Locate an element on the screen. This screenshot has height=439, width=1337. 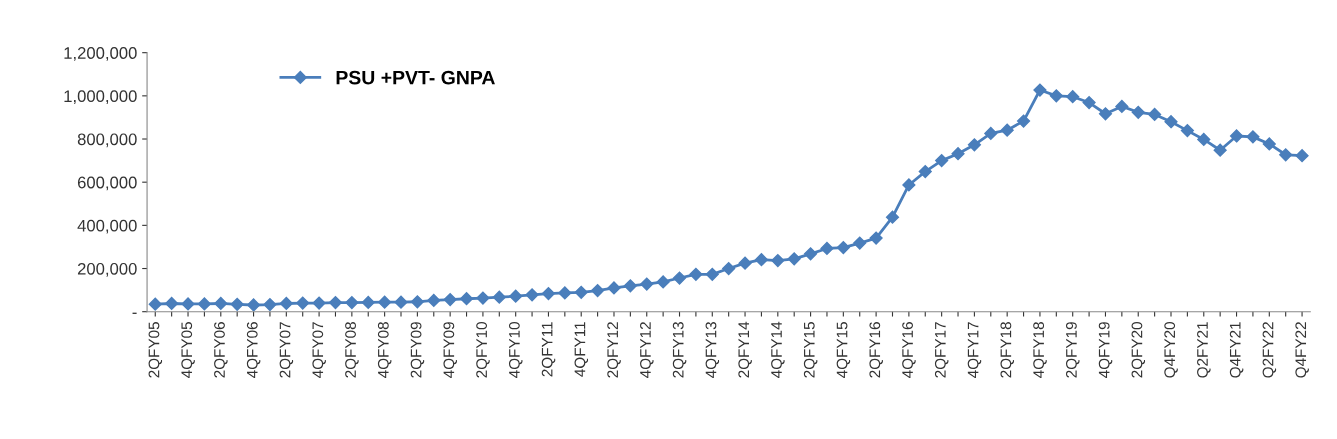
x-tick-label: 2QFY16 is located at coordinates (876, 350).